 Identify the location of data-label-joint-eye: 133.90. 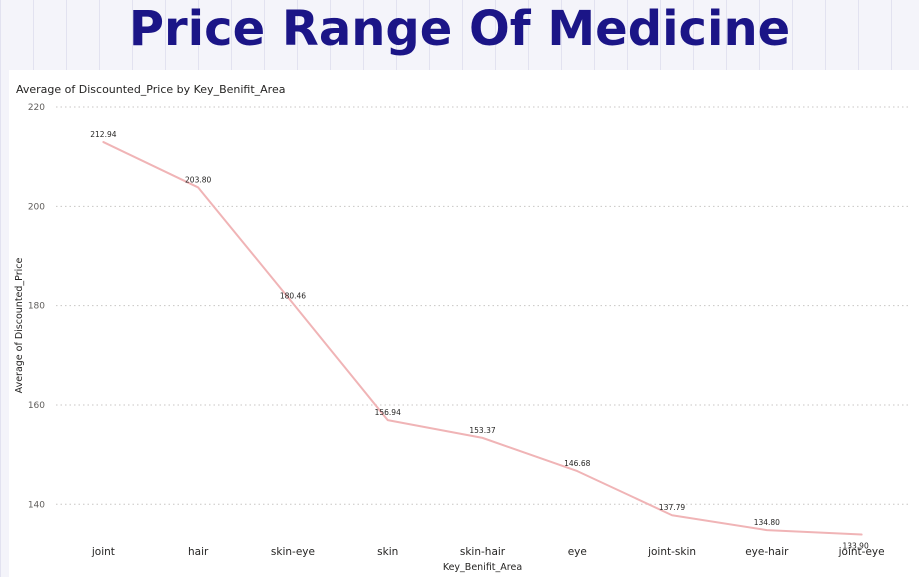
(855, 546).